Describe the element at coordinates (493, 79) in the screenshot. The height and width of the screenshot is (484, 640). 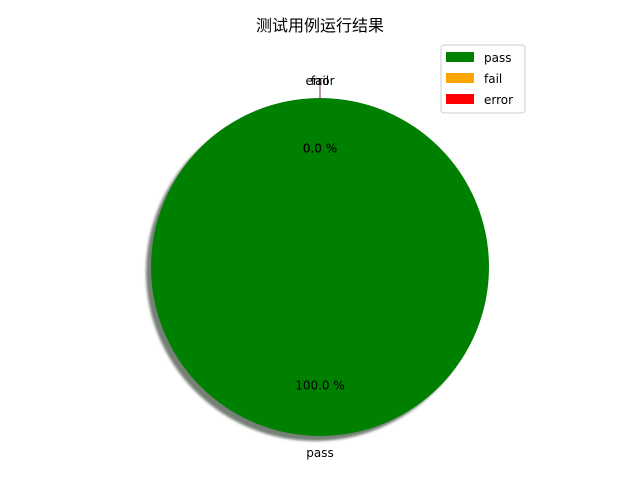
I see `legend-label-fail: fail` at that location.